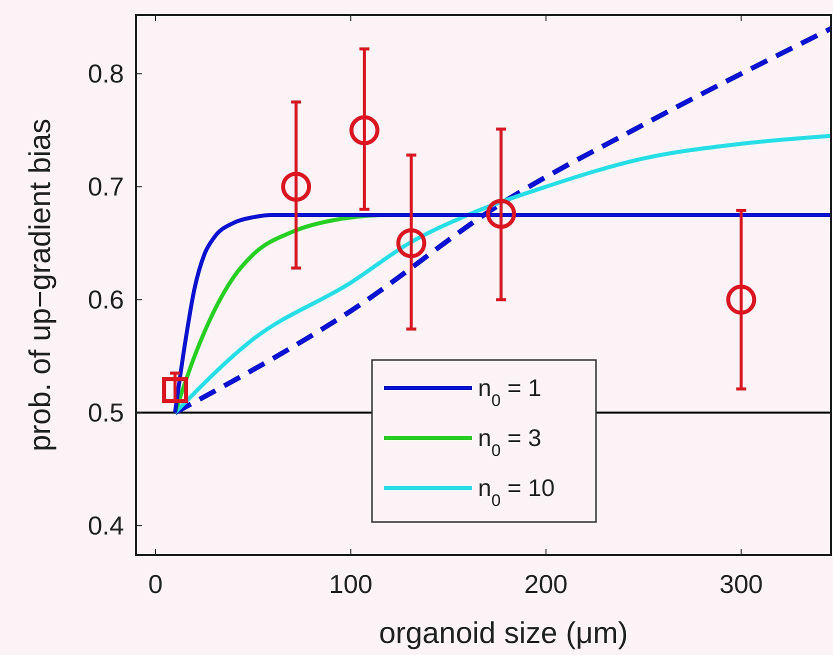 The width and height of the screenshot is (833, 655). What do you see at coordinates (503, 633) in the screenshot?
I see `x-axis-title: organoid size (μm)` at bounding box center [503, 633].